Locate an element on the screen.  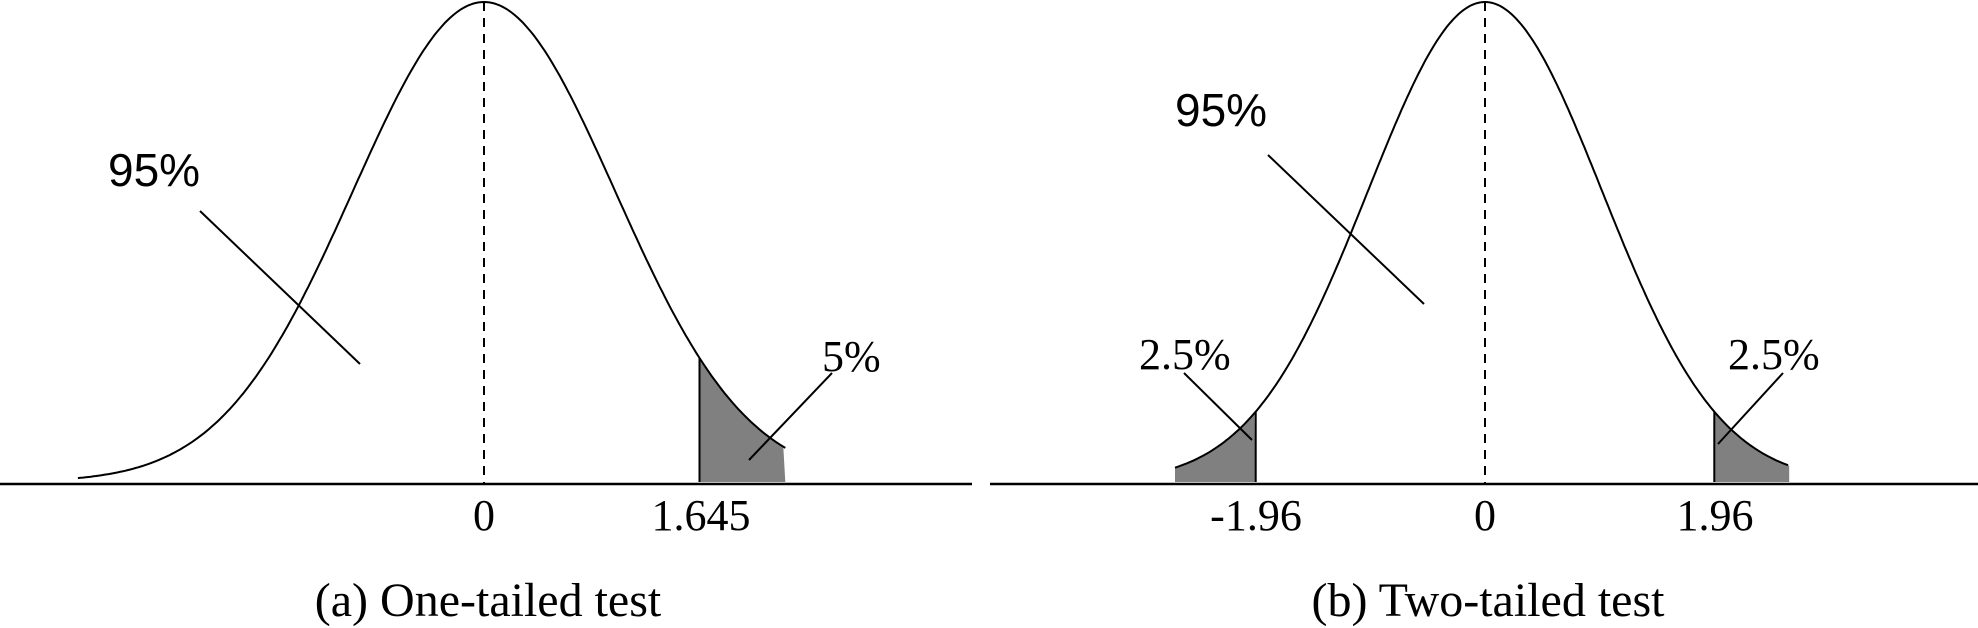
right-tail-area-label: 5% is located at coordinates (851, 356).